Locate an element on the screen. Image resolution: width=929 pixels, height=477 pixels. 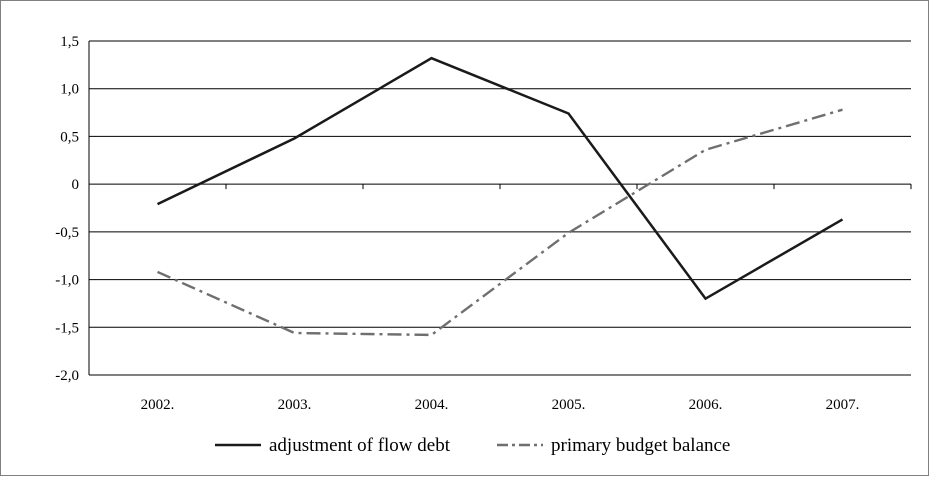
y-tick-label: 1,0 is located at coordinates (69, 90).